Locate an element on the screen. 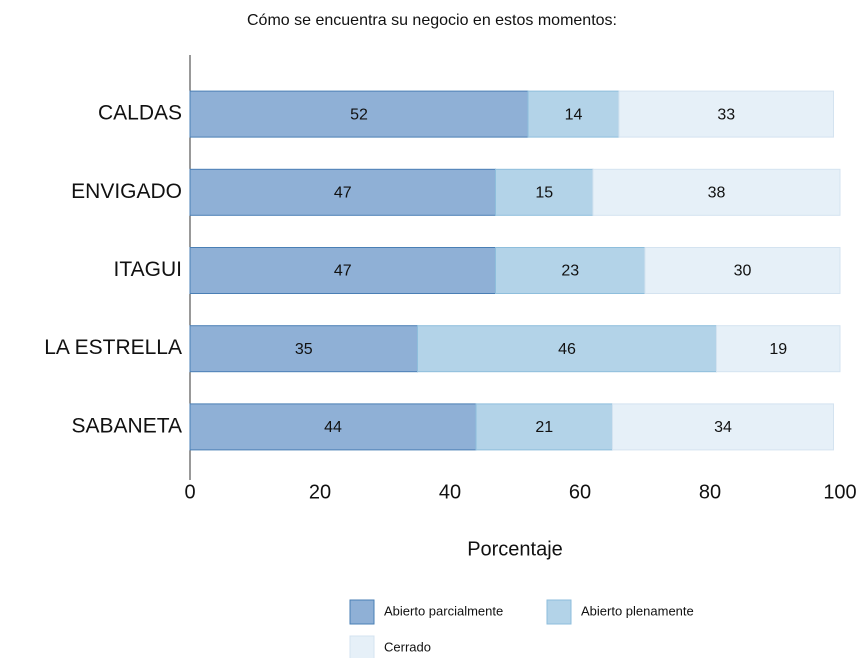  data-label: 15 is located at coordinates (544, 193).